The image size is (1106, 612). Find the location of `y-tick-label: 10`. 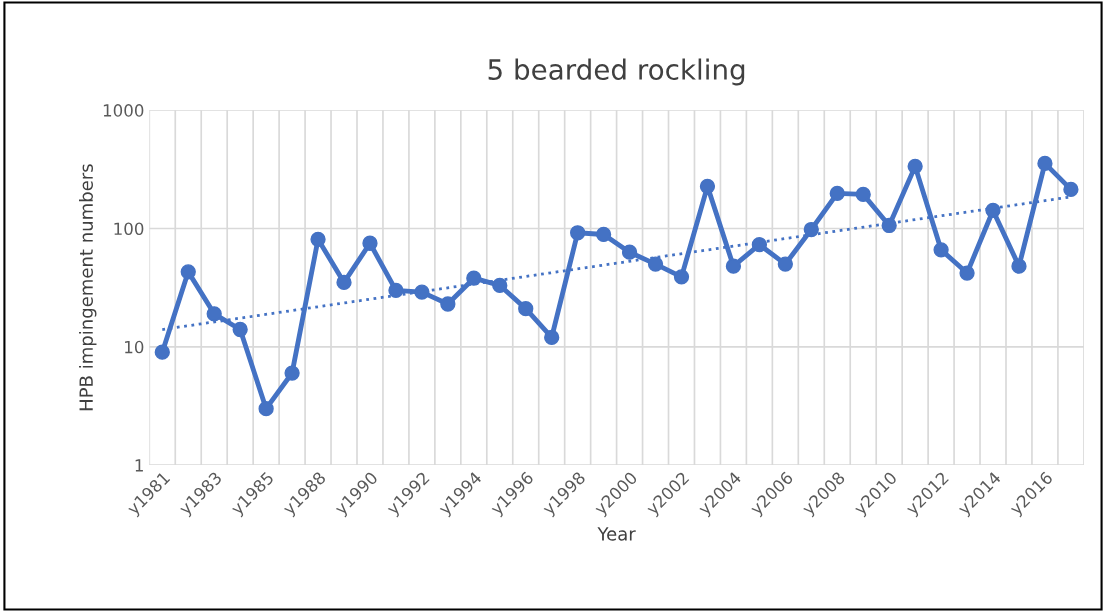

y-tick-label: 10 is located at coordinates (134, 347).